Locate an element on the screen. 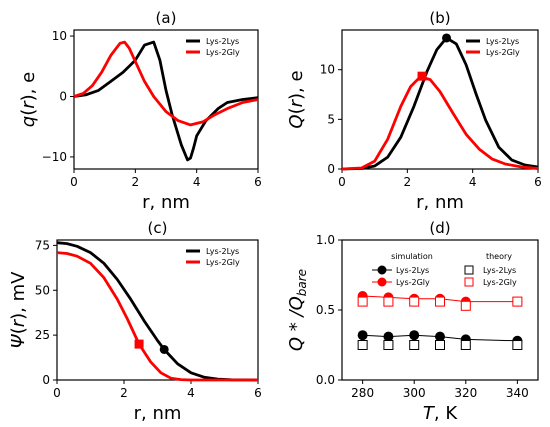  legend-title: theory is located at coordinates (499, 256).